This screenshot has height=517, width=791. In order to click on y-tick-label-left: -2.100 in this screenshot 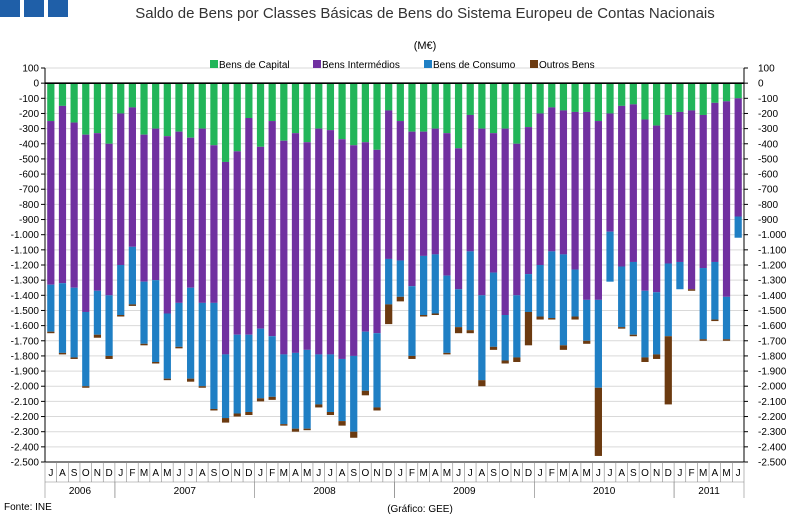, I will do `click(25, 402)`.